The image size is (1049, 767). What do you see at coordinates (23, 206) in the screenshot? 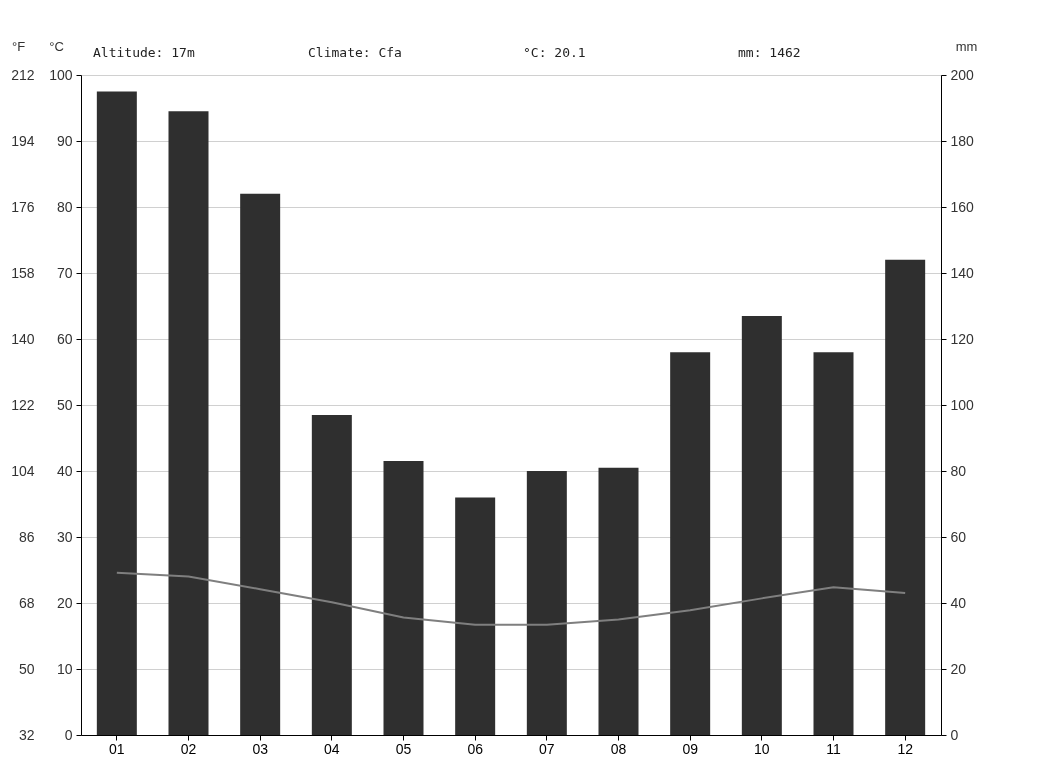
I see `y3-tick-label: 176` at bounding box center [23, 206].